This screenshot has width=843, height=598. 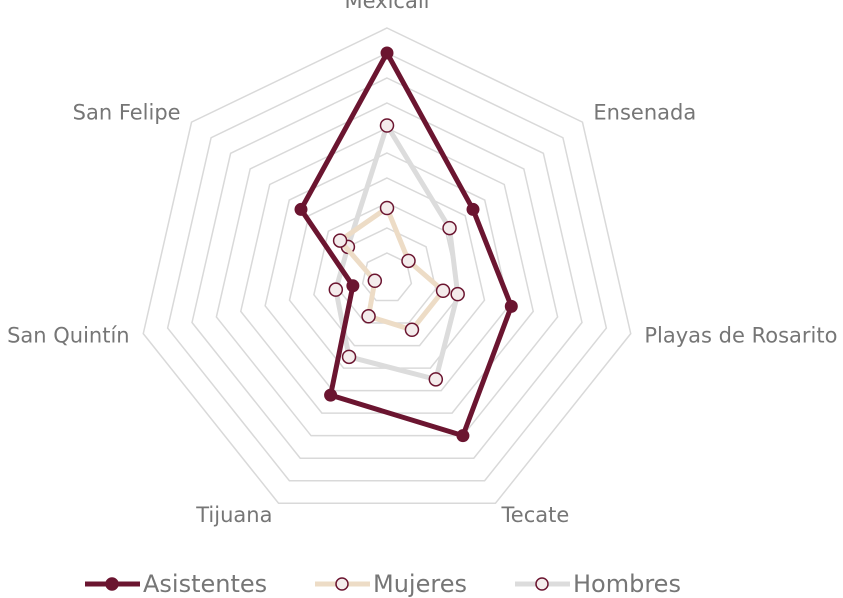 I want to click on axis-label: Tecate, so click(x=535, y=515).